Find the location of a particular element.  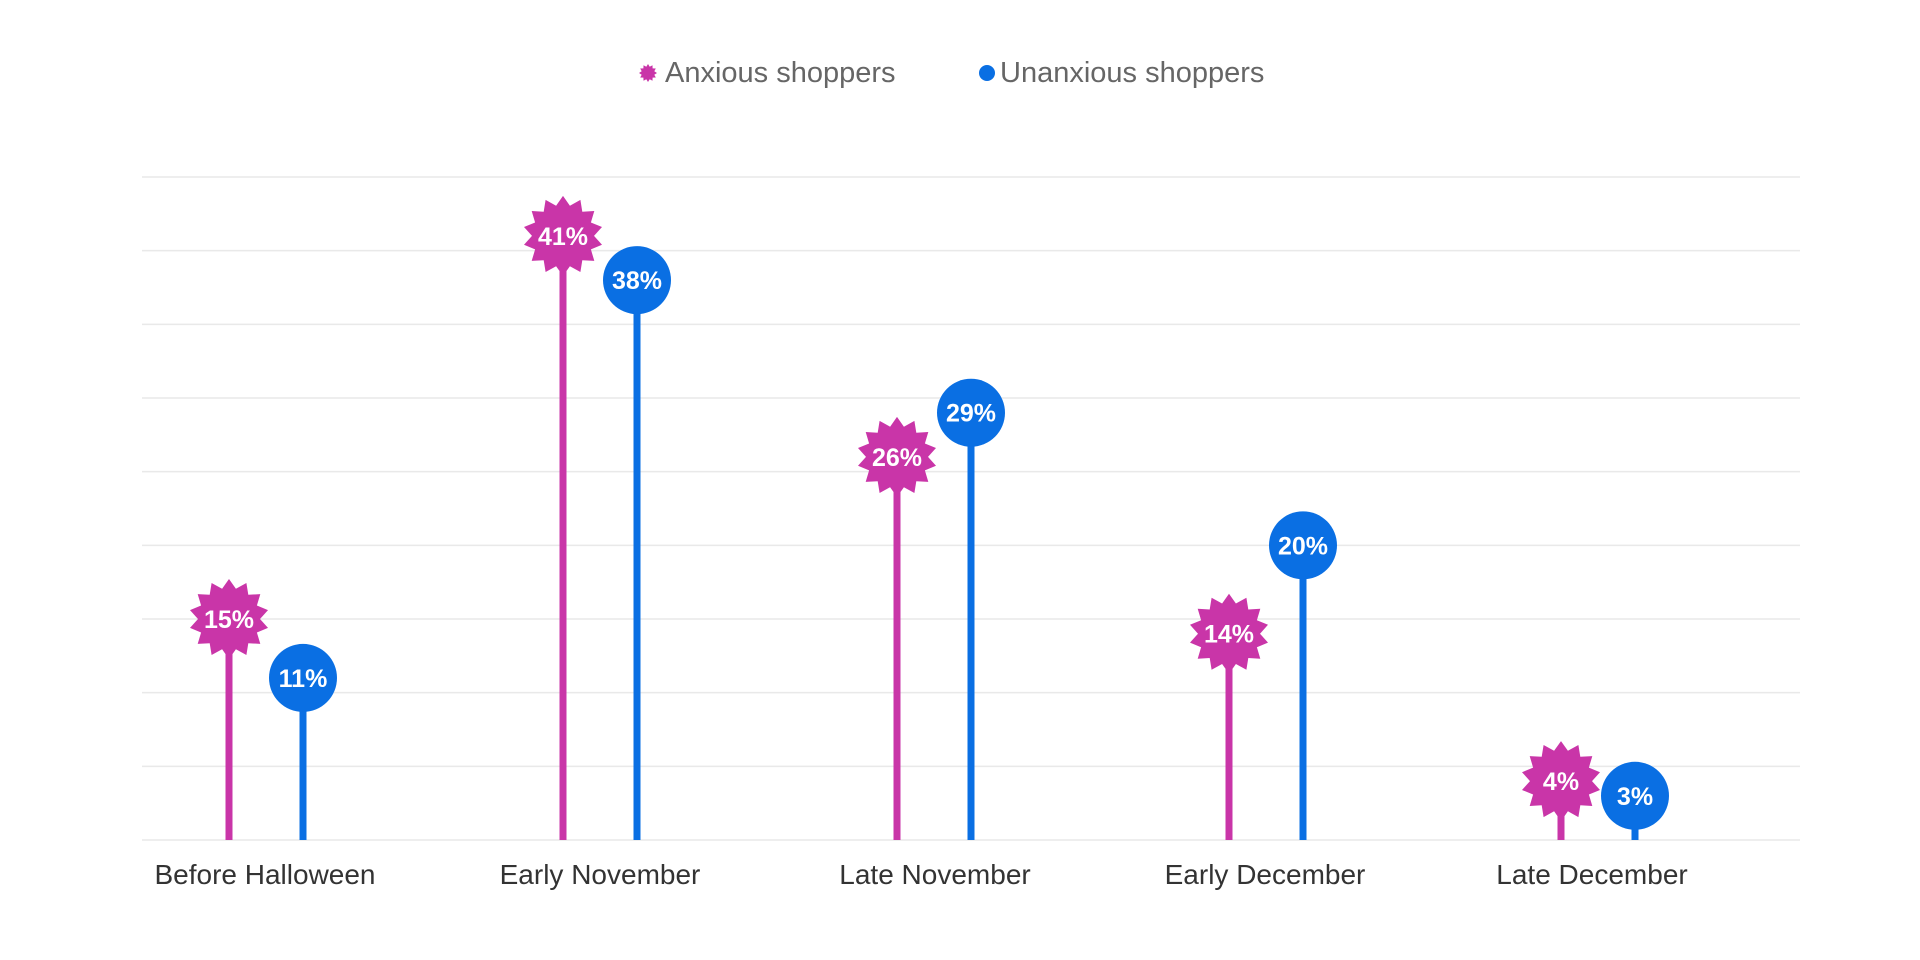

data-label: 4% is located at coordinates (1561, 782).